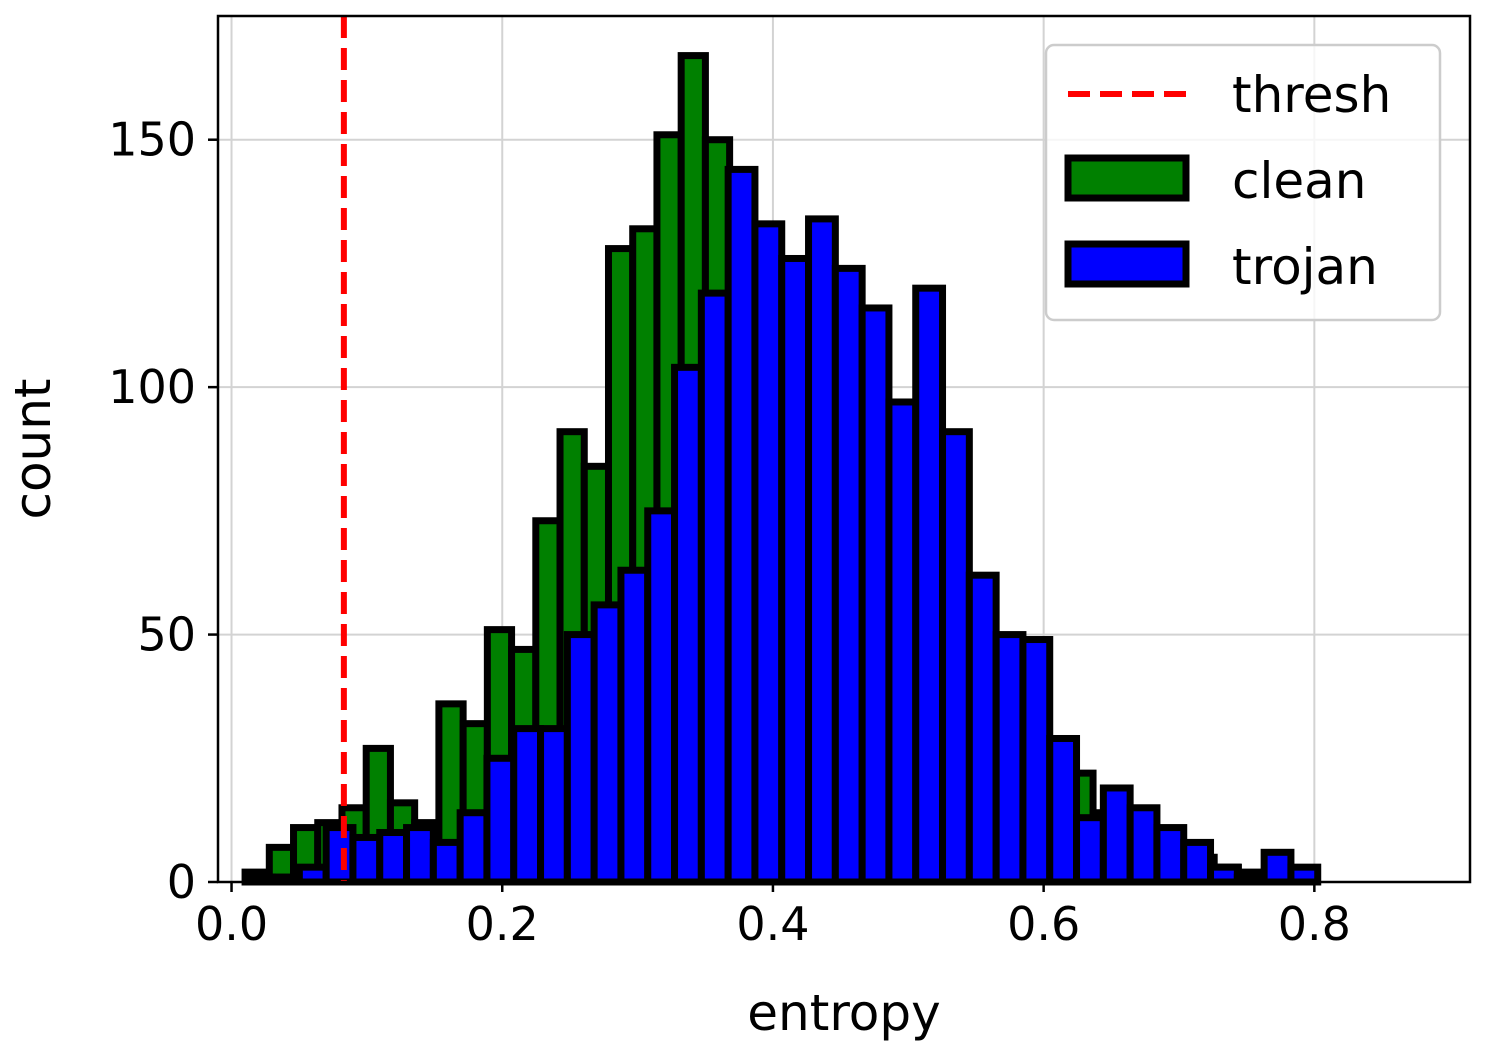 Image resolution: width=1500 pixels, height=1050 pixels. I want to click on x-tick-label: 0.2, so click(502, 924).